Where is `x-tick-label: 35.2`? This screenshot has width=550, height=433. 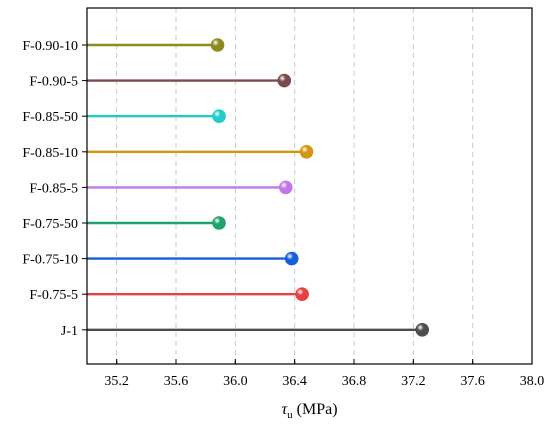 x-tick-label: 35.2 is located at coordinates (116, 381).